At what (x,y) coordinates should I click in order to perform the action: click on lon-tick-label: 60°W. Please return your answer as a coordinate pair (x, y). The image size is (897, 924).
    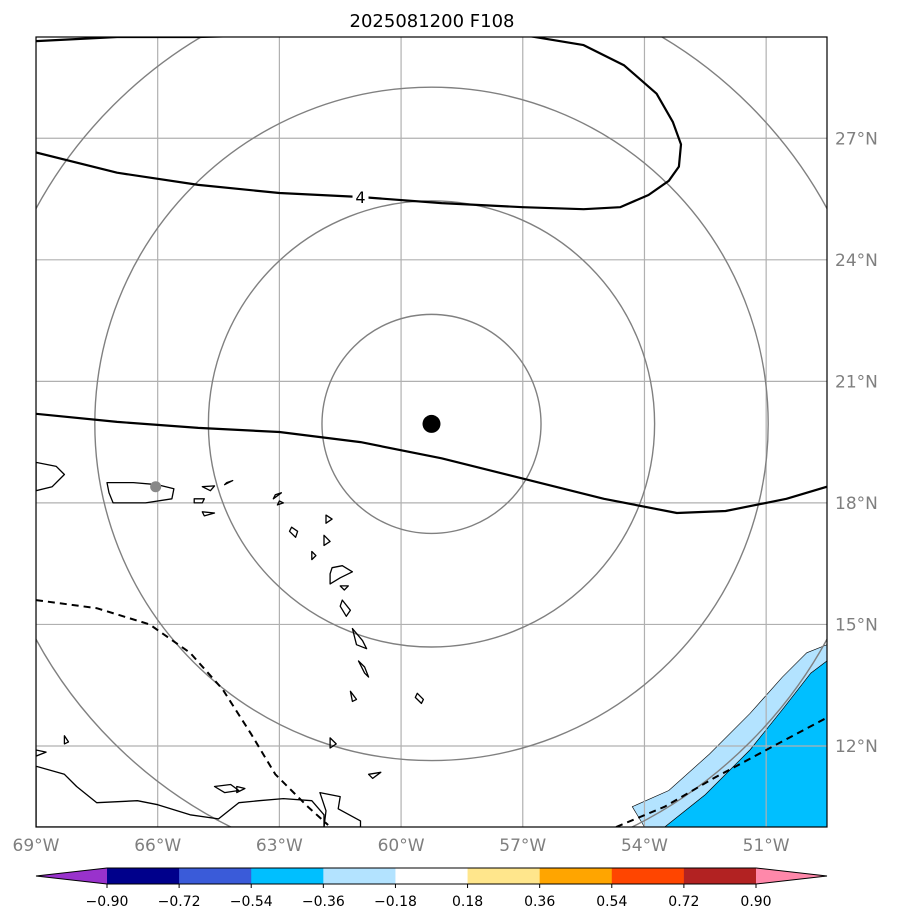
    Looking at the image, I should click on (401, 846).